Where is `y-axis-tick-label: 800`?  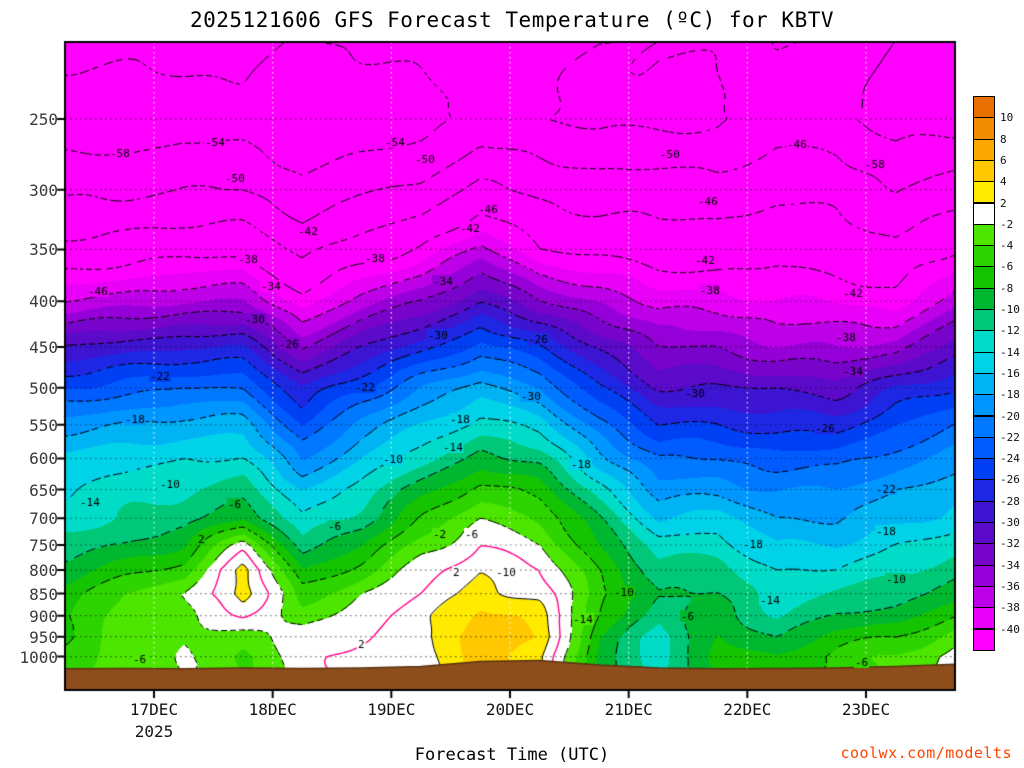 y-axis-tick-label: 800 is located at coordinates (43, 571).